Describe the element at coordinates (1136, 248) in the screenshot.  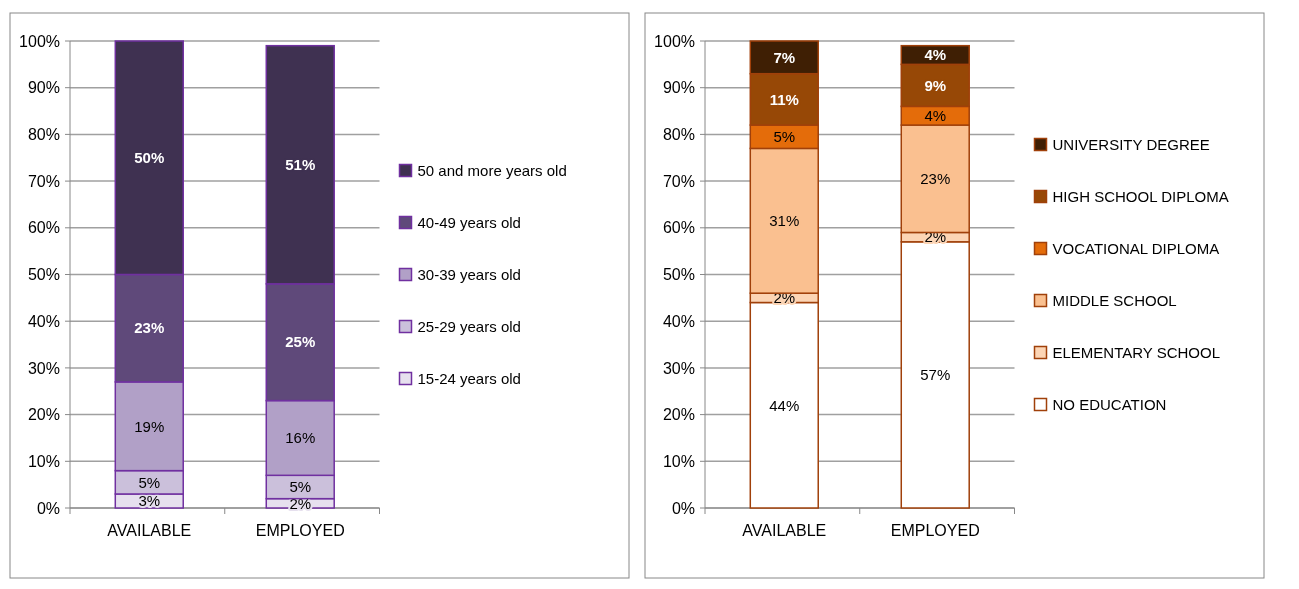
I see `legend-label: VOCATIONAL DIPLOMA` at that location.